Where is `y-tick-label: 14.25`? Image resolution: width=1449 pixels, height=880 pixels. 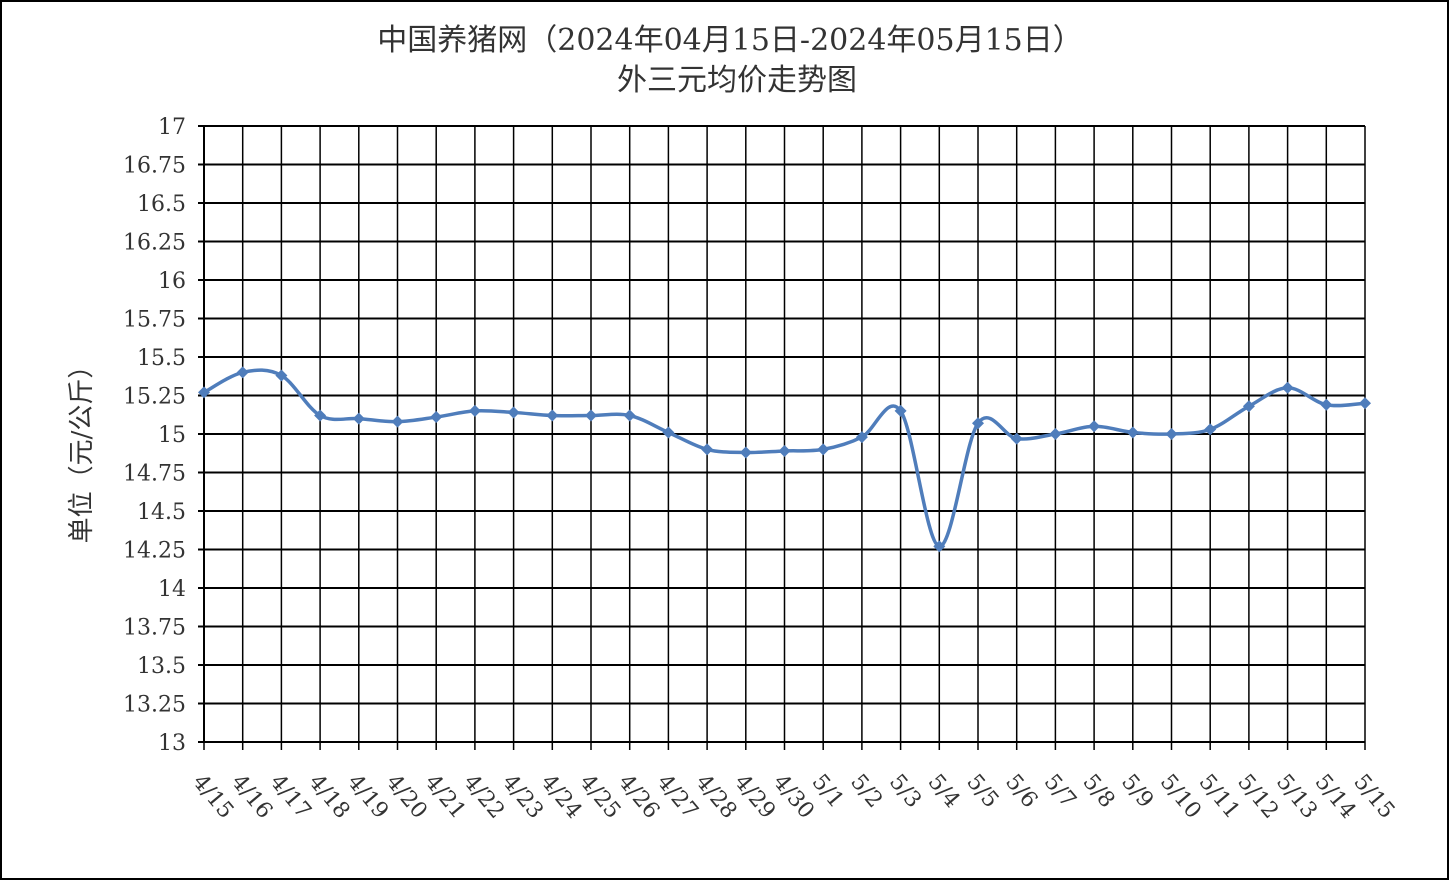 y-tick-label: 14.25 is located at coordinates (154, 551).